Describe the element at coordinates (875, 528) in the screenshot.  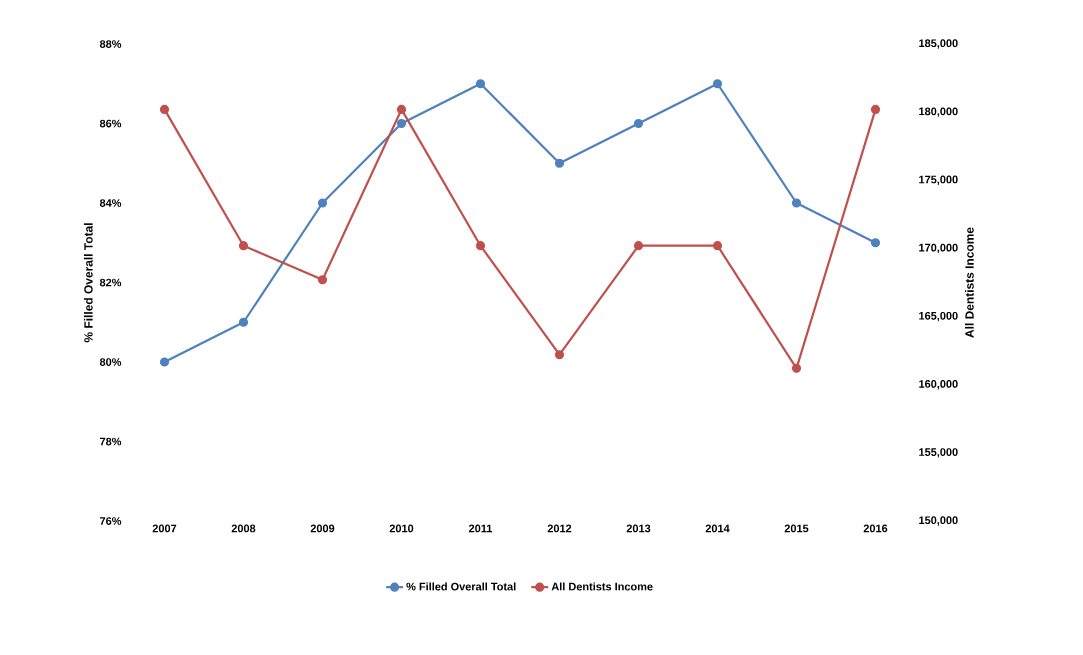
I see `x-tick-label: 2016` at that location.